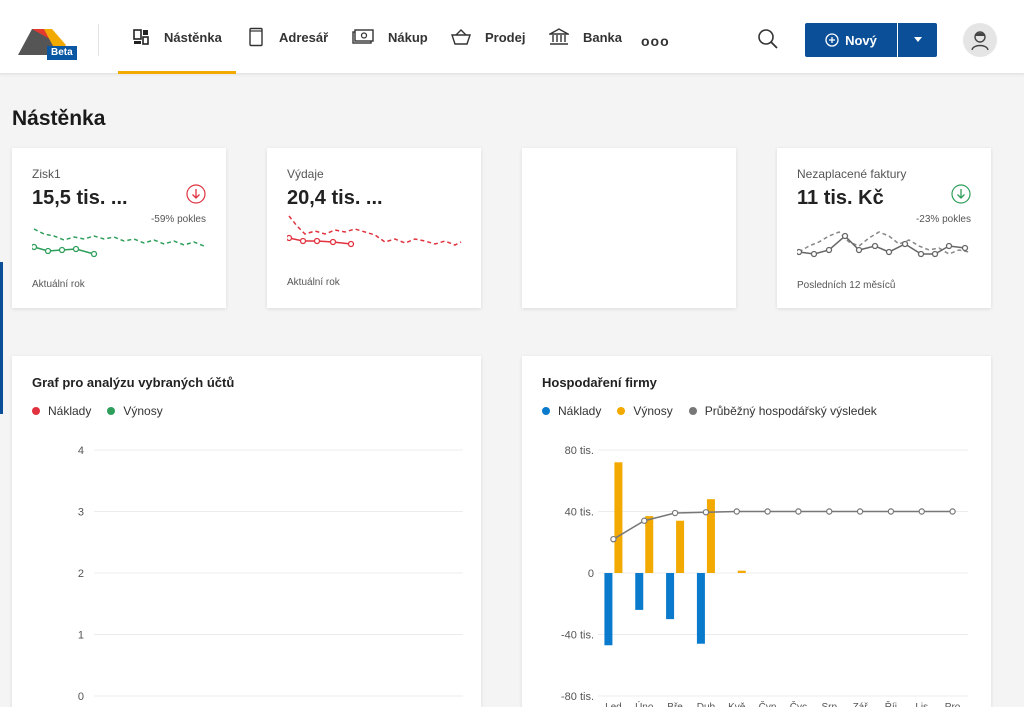 This screenshot has height=707, width=1024. I want to click on basket-icon, so click(461, 37).